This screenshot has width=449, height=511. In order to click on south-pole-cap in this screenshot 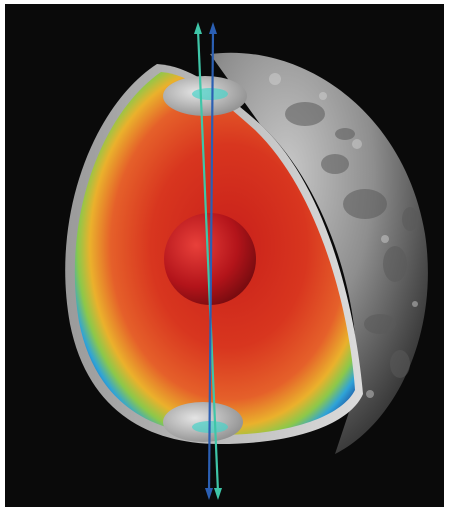, I will do `click(203, 422)`.